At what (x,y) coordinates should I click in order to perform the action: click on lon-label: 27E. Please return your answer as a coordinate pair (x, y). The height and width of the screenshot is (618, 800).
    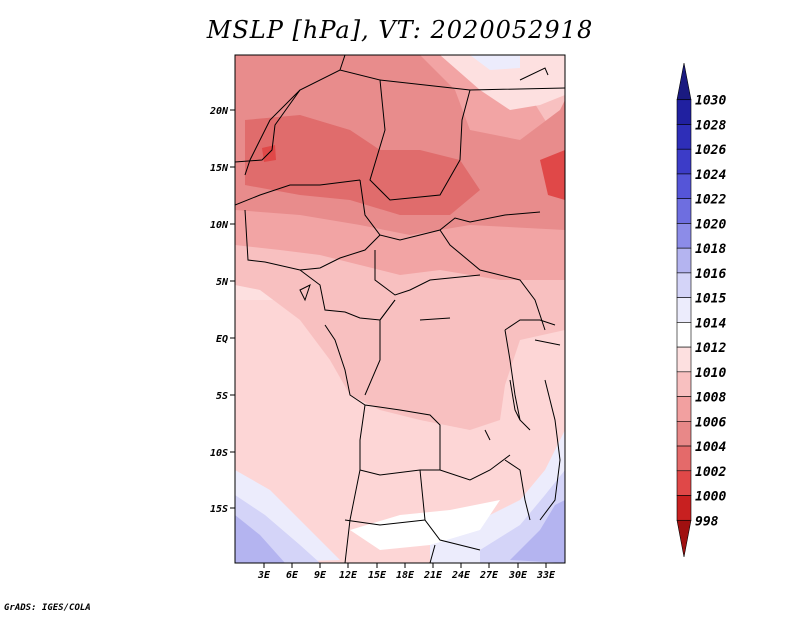
    Looking at the image, I should click on (489, 575).